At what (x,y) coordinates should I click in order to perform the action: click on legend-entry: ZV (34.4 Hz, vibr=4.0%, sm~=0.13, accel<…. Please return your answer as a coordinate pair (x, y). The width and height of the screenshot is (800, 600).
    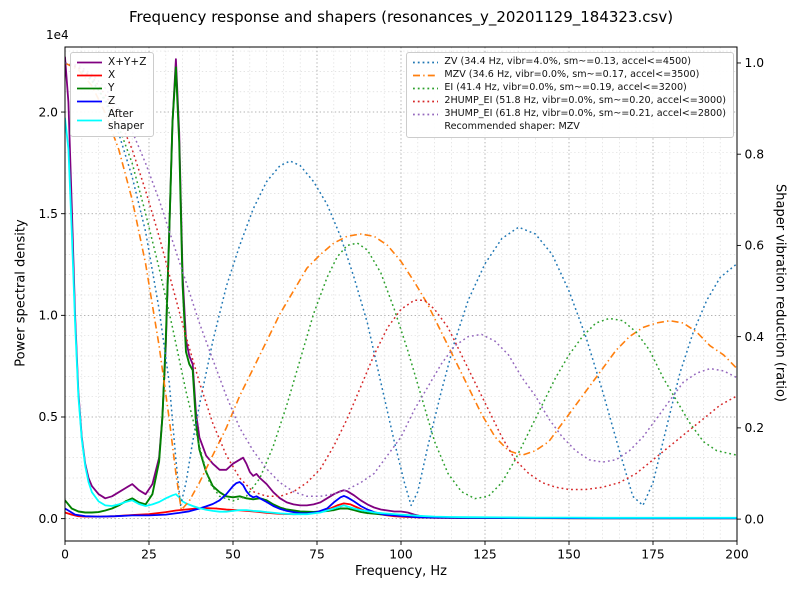
    Looking at the image, I should click on (569, 62).